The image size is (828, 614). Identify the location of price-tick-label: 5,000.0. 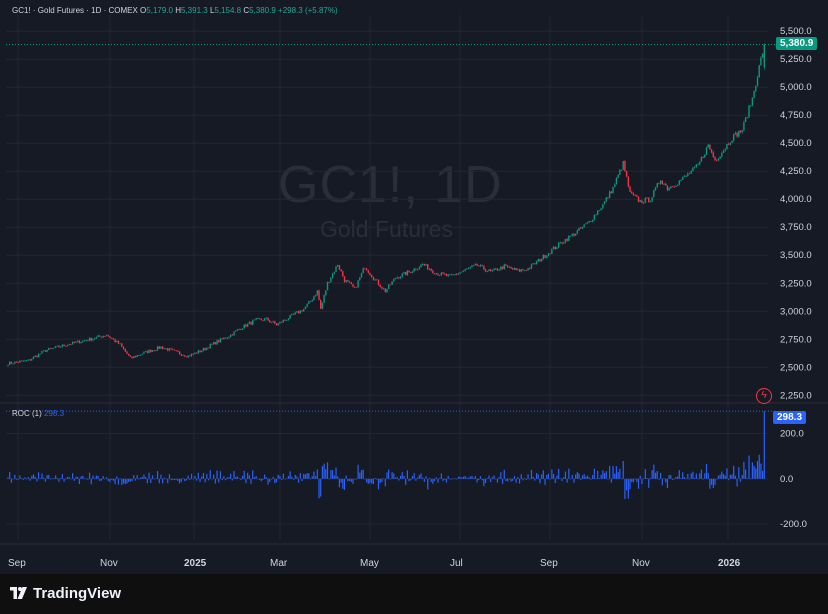
(796, 87).